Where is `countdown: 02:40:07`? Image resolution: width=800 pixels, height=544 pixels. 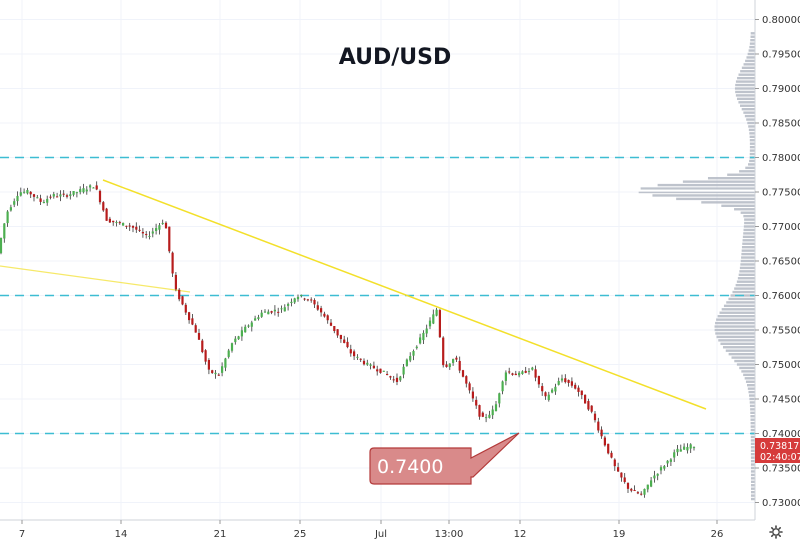
countdown: 02:40:07 is located at coordinates (780, 457).